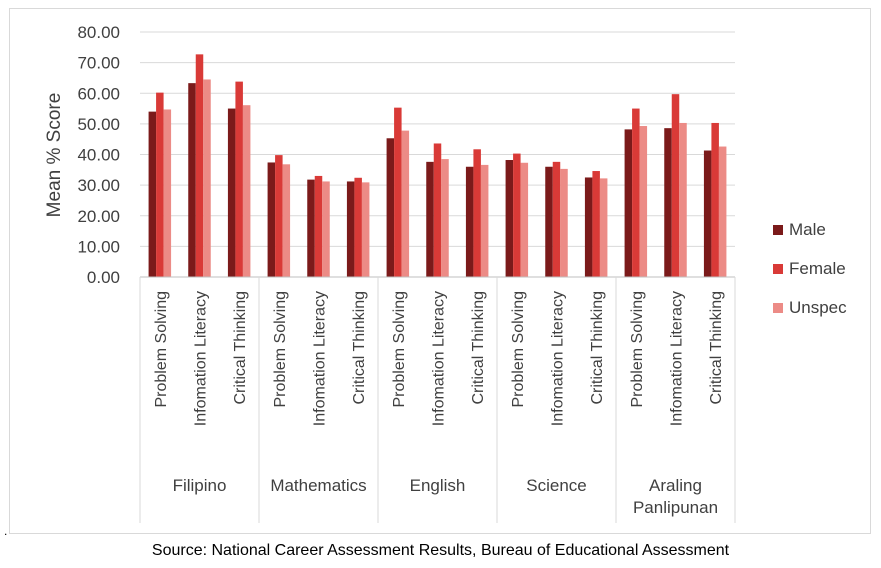 The image size is (881, 568). Describe the element at coordinates (6, 531) in the screenshot. I see `stray-mark: .` at that location.